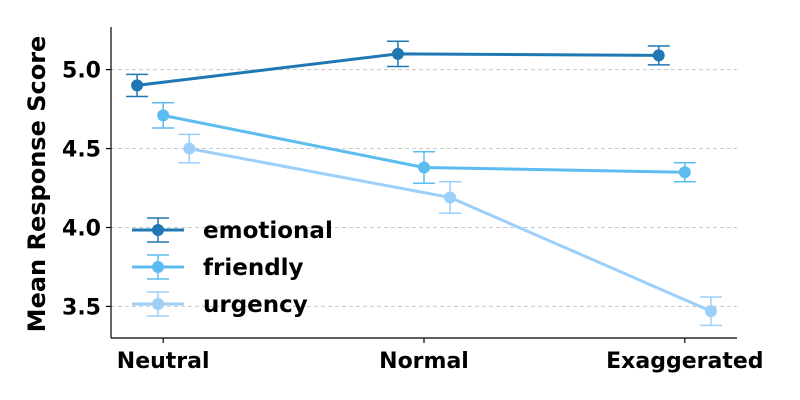  I want to click on x-tick-label: Exaggerated, so click(684, 361).